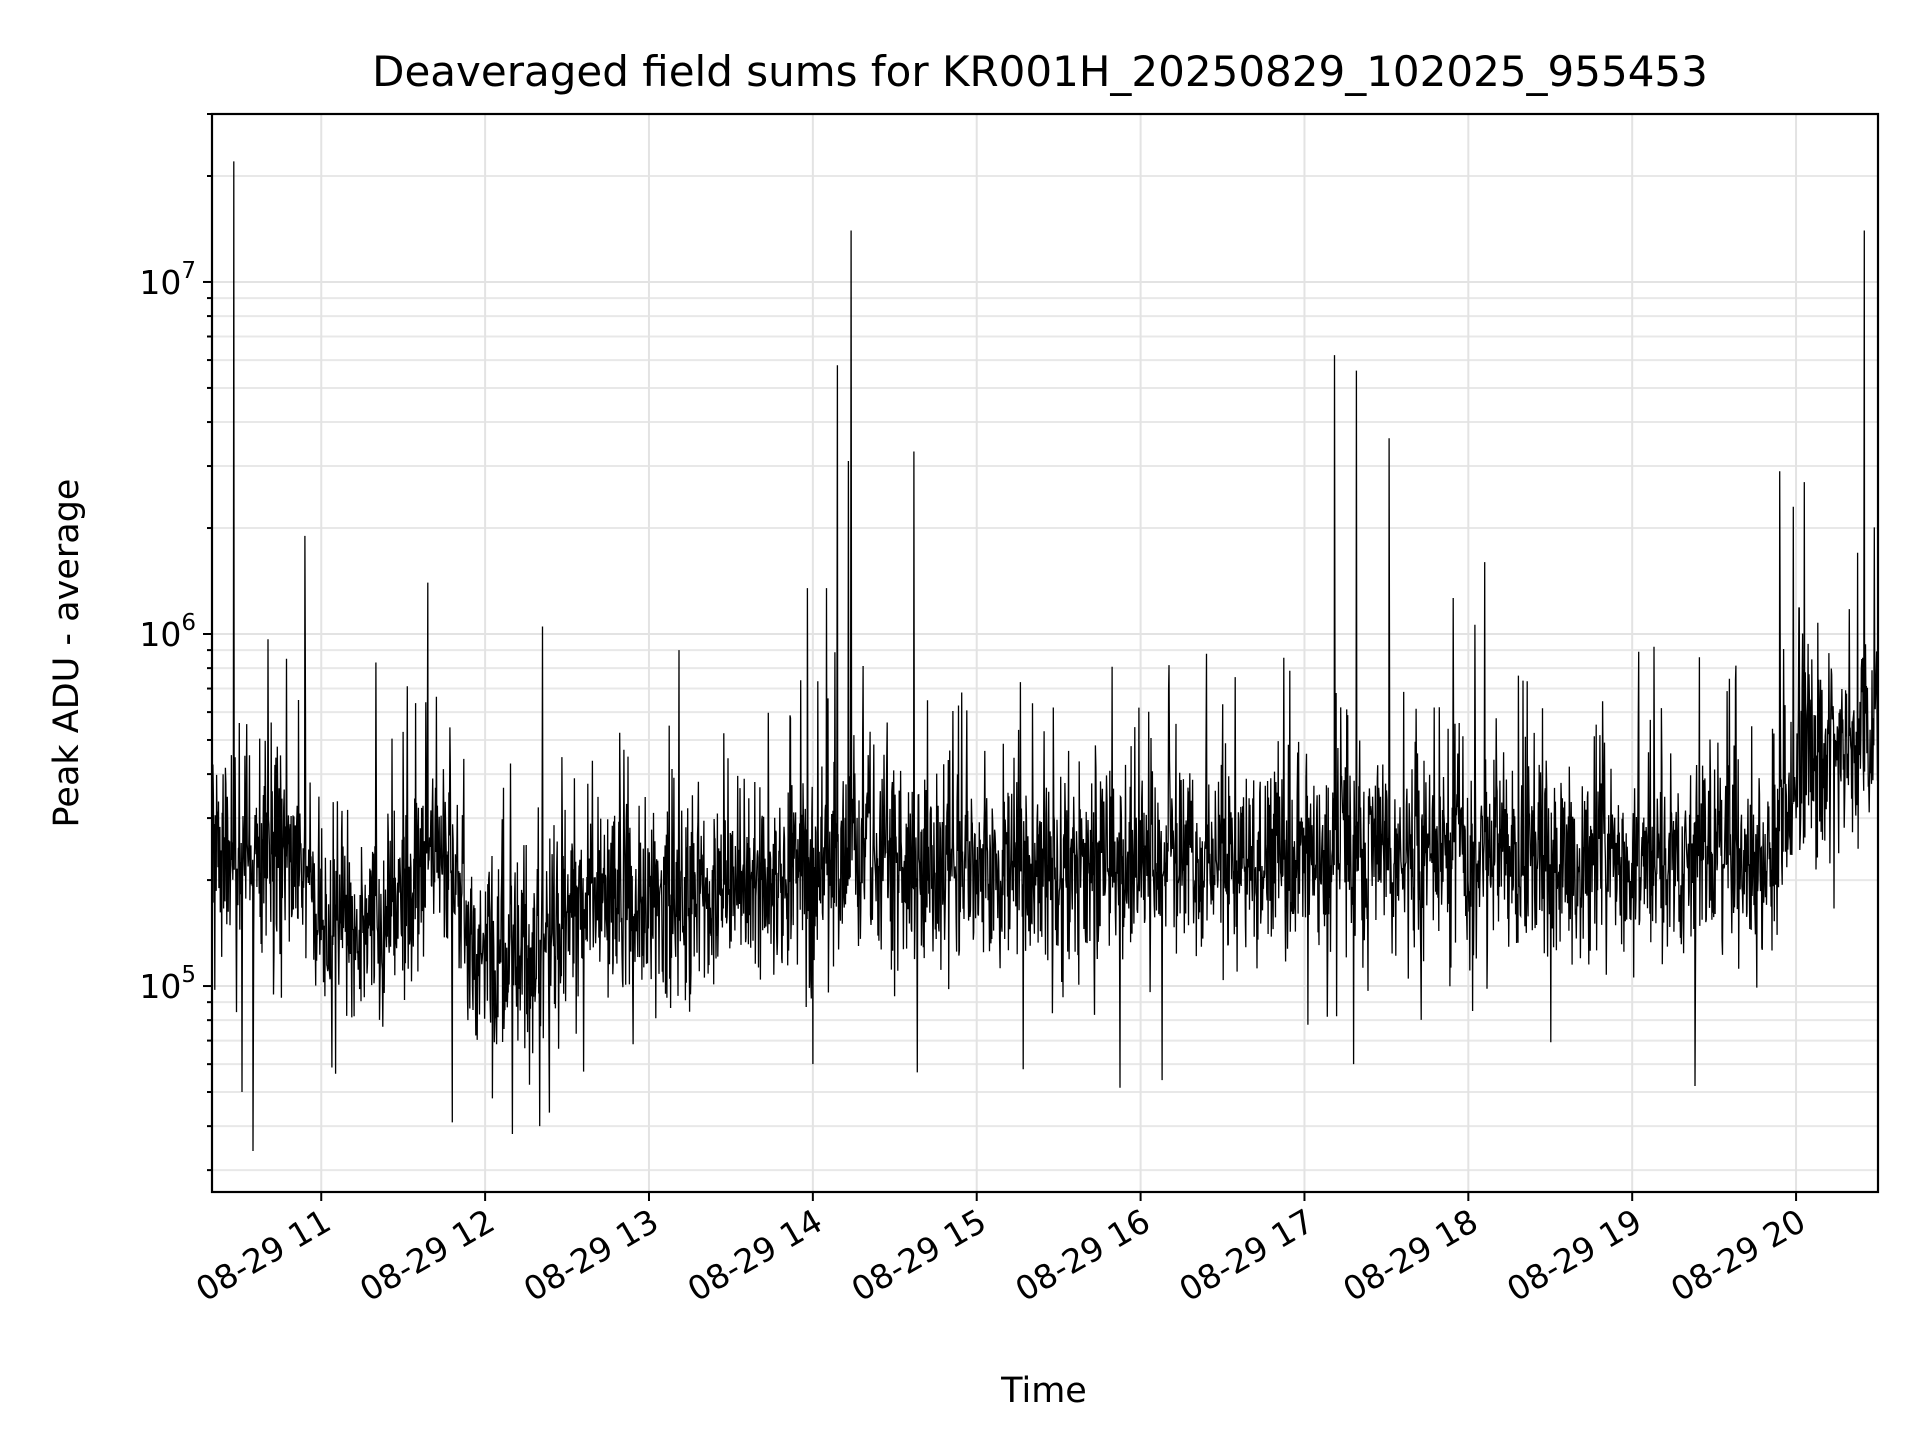 This screenshot has width=1920, height=1440. What do you see at coordinates (167, 984) in the screenshot?
I see `y-tick-label: 10⁵` at bounding box center [167, 984].